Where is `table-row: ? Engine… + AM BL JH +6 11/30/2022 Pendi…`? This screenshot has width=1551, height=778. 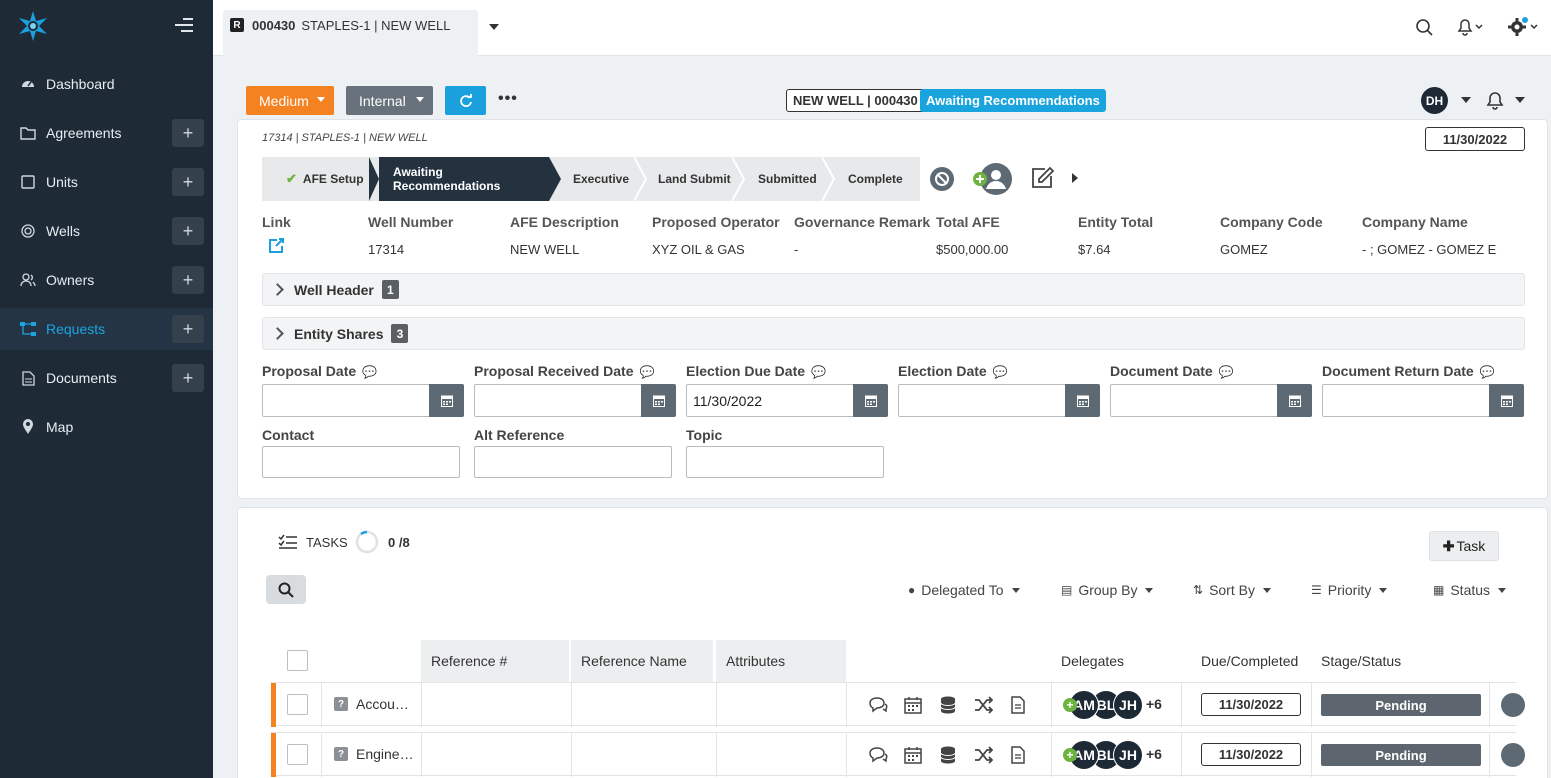
table-row: ? Engine… + AM BL JH +6 11/30/2022 Pendi… is located at coordinates (898, 754).